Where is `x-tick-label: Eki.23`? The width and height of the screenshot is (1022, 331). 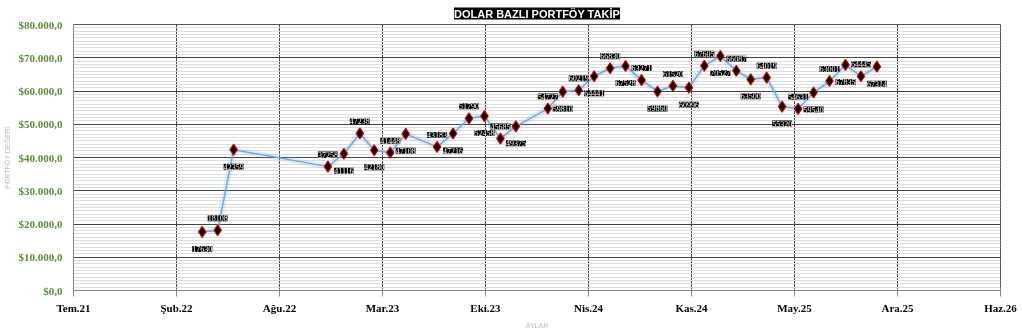 x-tick-label: Eki.23 is located at coordinates (486, 307).